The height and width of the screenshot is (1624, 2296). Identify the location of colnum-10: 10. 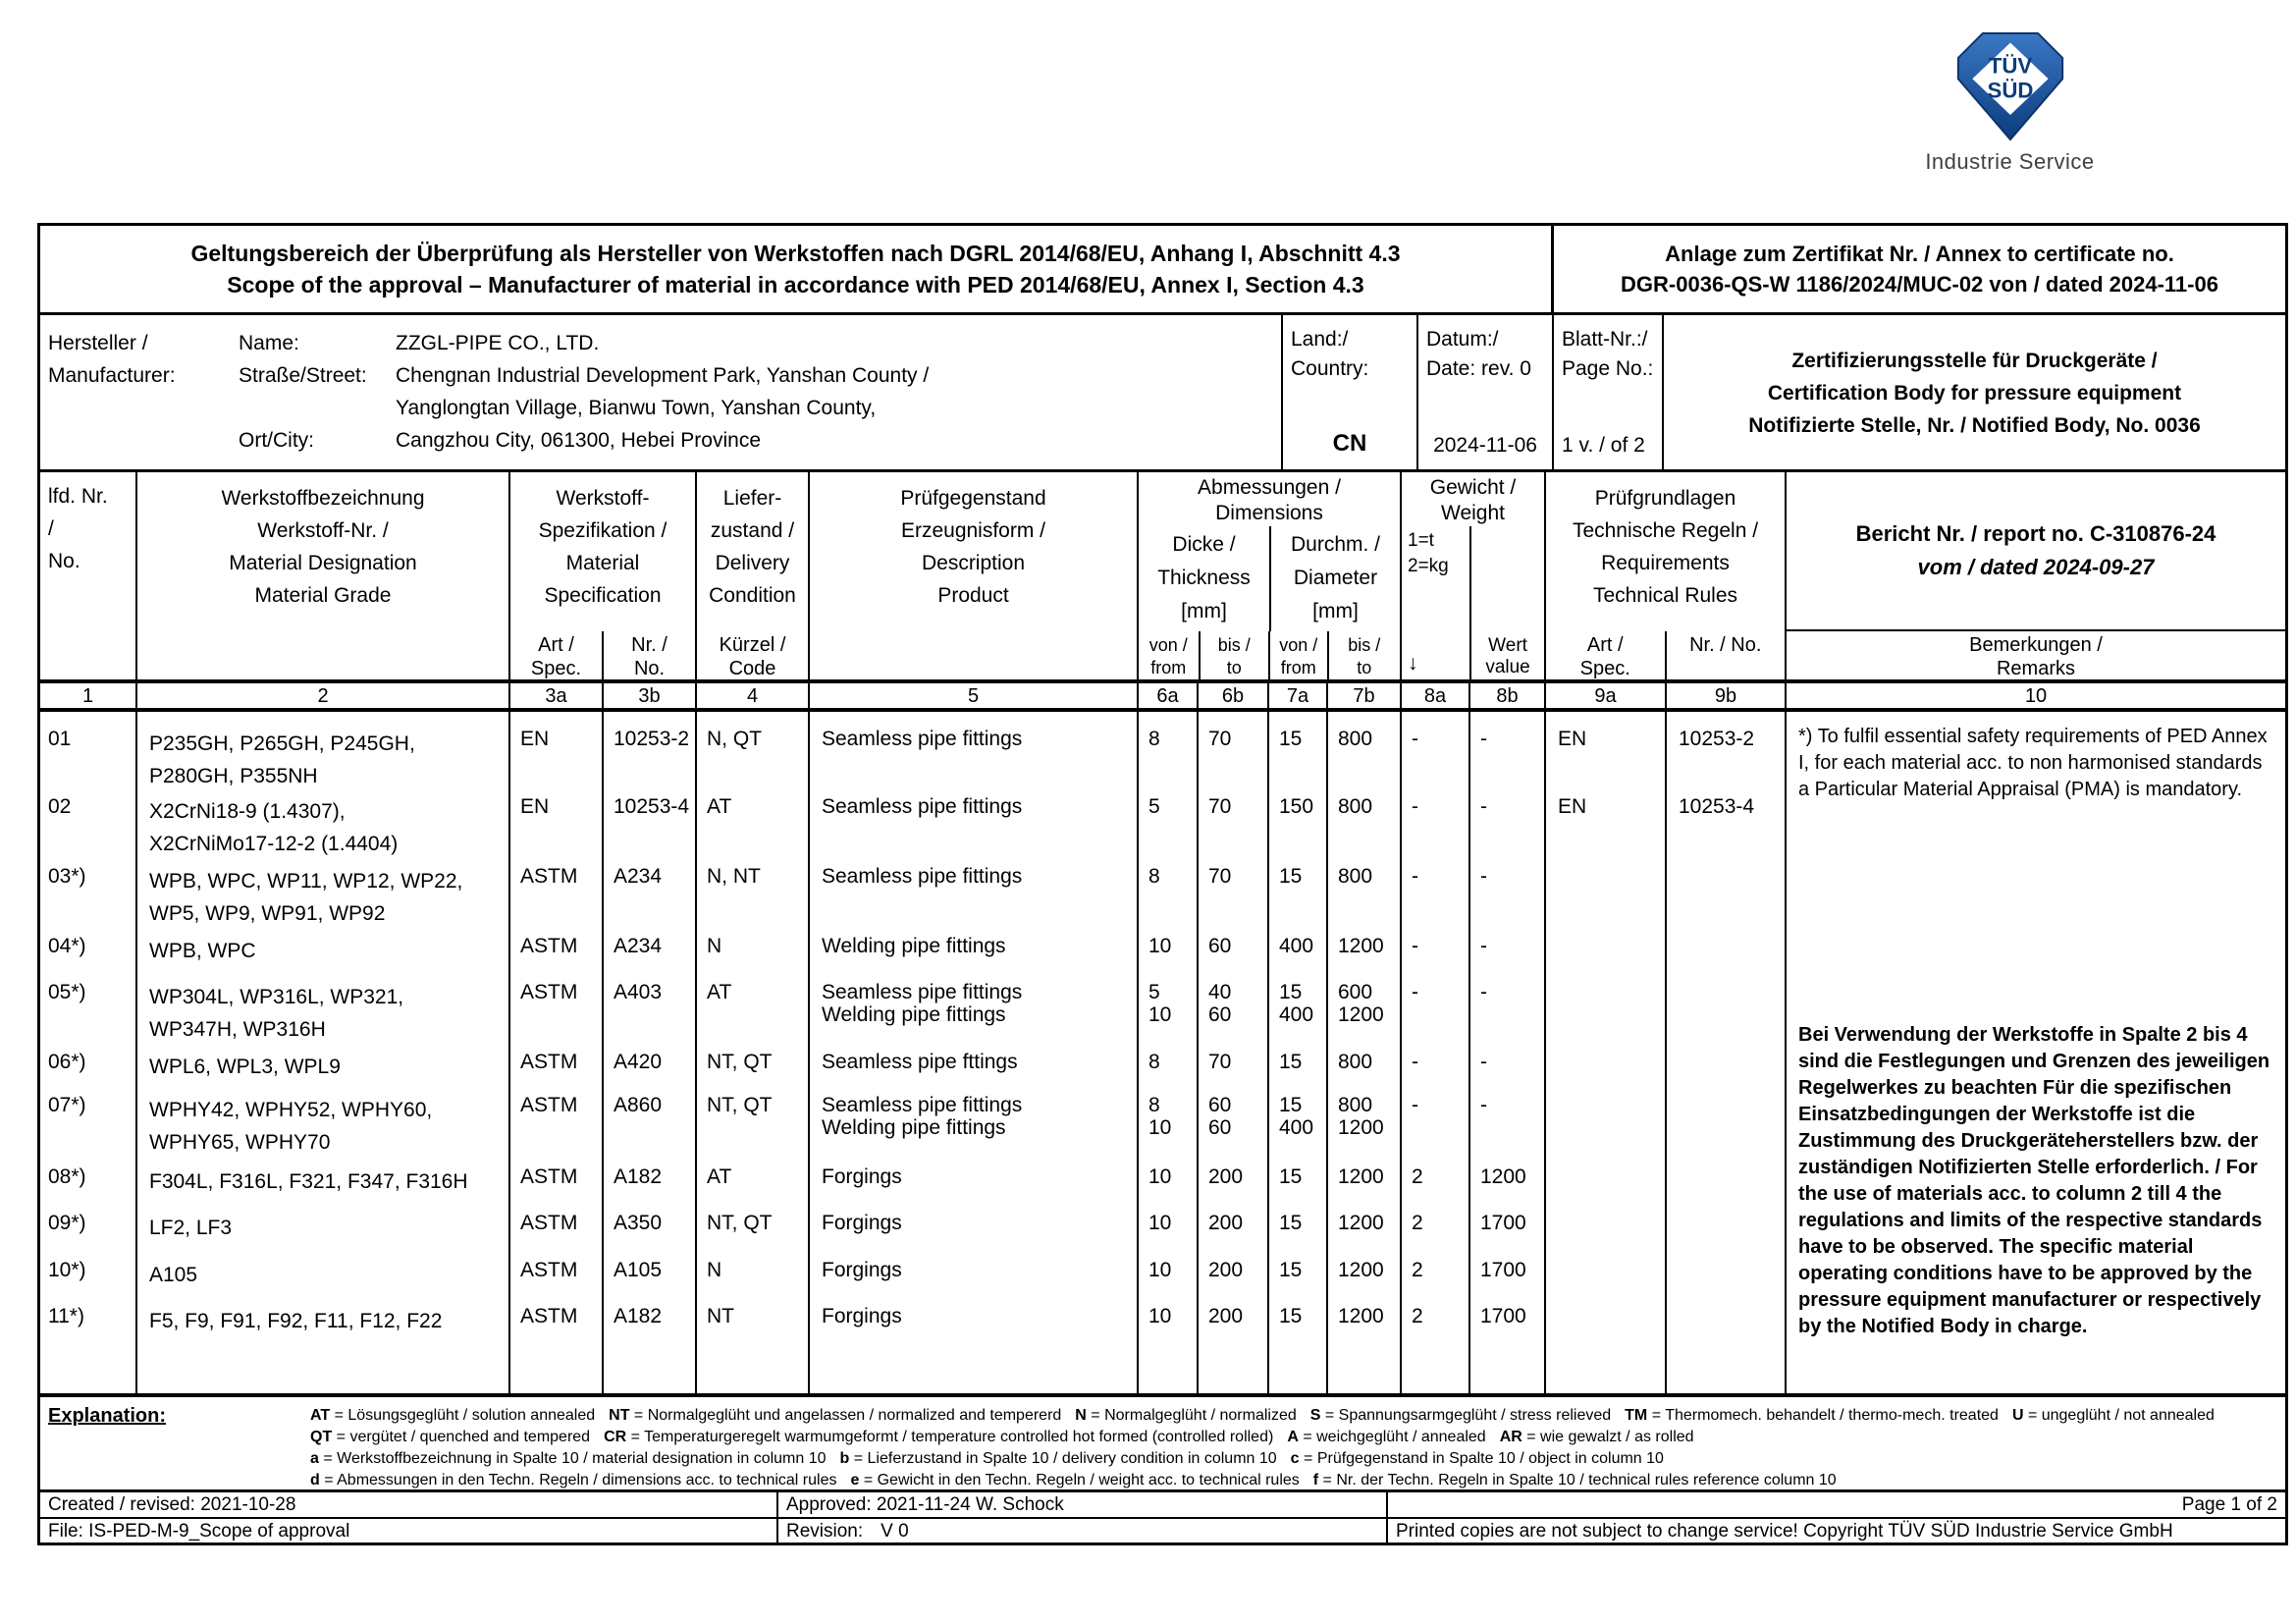
(2036, 696).